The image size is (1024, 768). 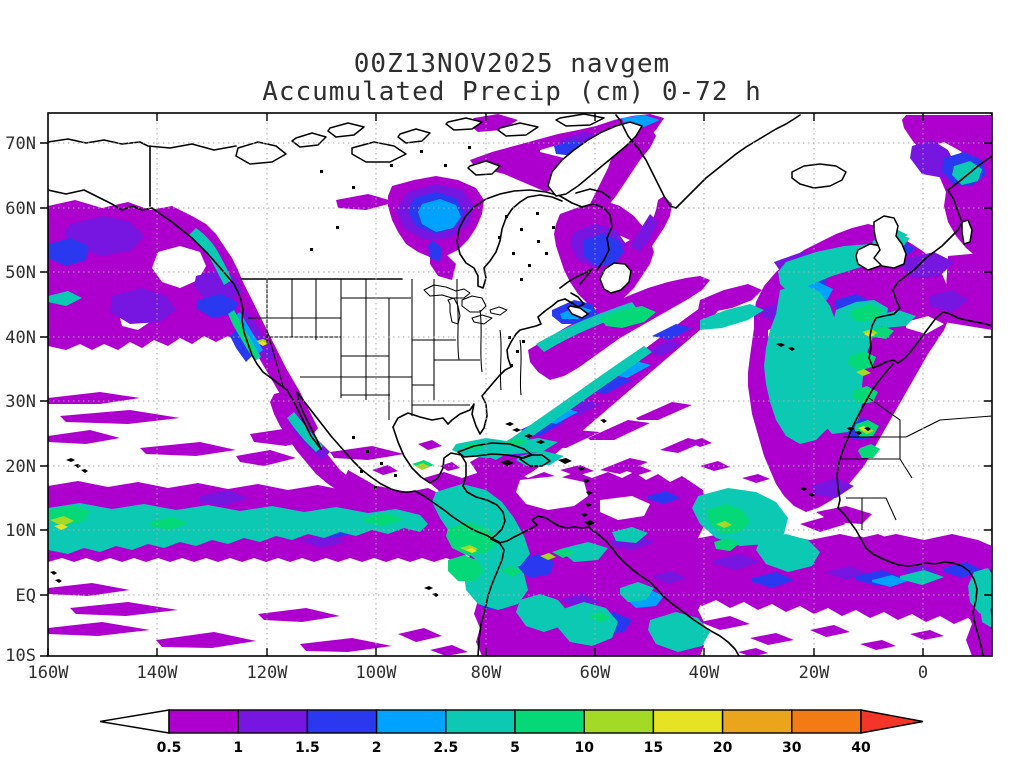 I want to click on colorbar-level-label: 0.5, so click(x=169, y=748).